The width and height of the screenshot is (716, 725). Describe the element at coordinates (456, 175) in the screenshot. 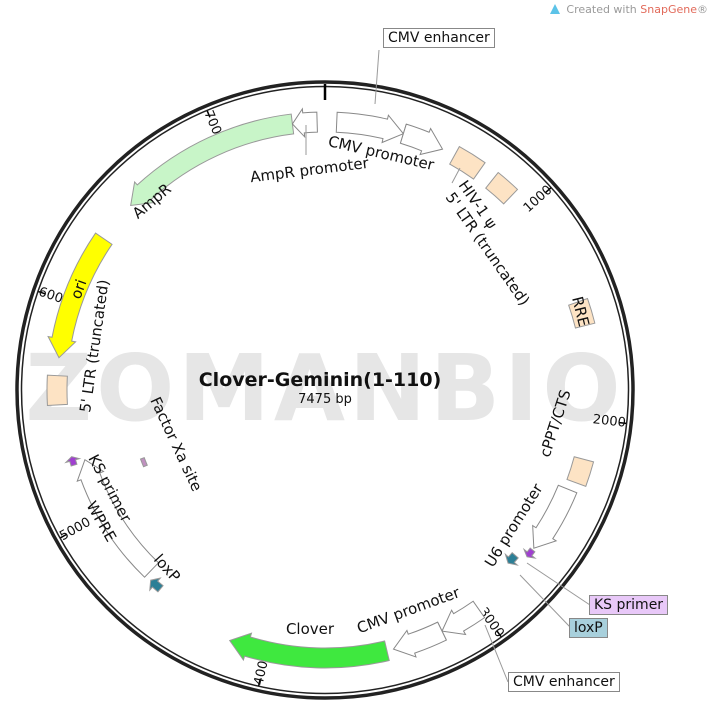

I see `leader-ltr` at that location.